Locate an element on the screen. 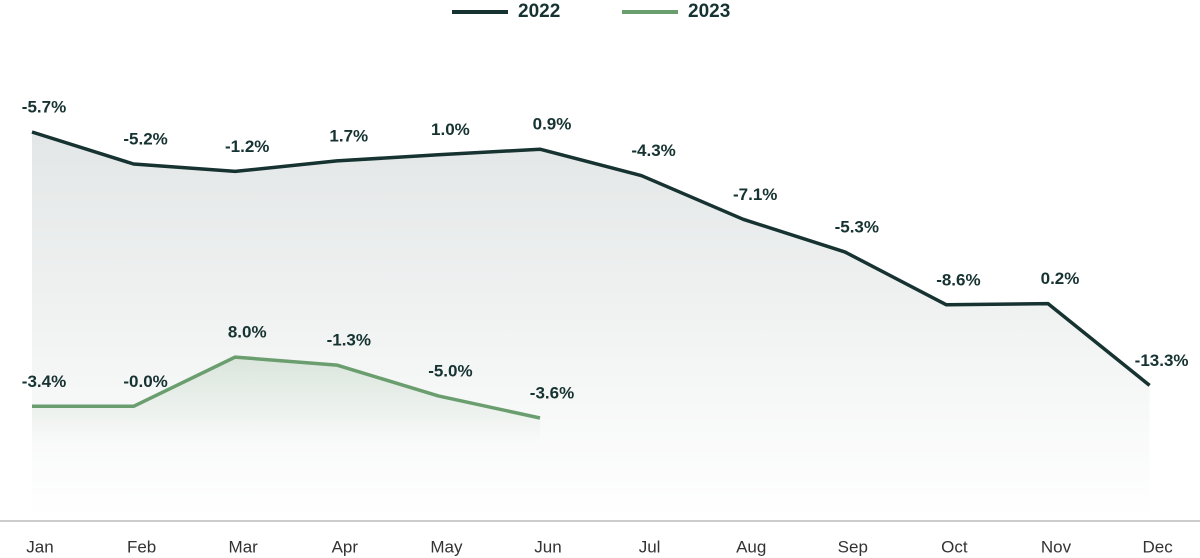 The width and height of the screenshot is (1200, 558). data-label: -4.3% is located at coordinates (653, 150).